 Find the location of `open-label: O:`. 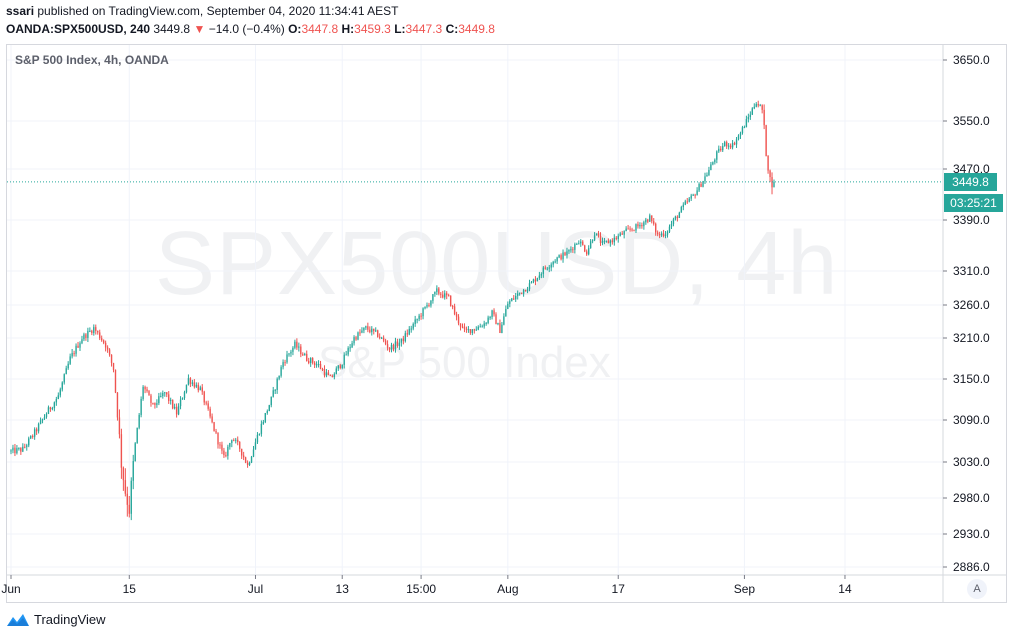

open-label: O: is located at coordinates (295, 29).